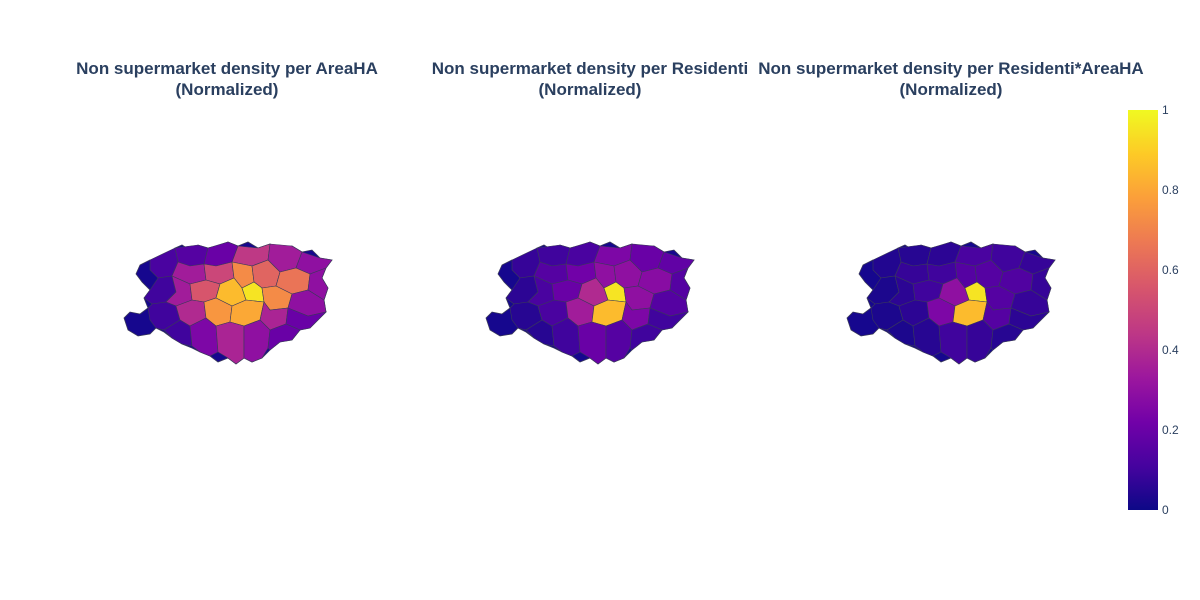 The image size is (1200, 600). Describe the element at coordinates (1165, 110) in the screenshot. I see `colorbar-tick-1: 1` at that location.